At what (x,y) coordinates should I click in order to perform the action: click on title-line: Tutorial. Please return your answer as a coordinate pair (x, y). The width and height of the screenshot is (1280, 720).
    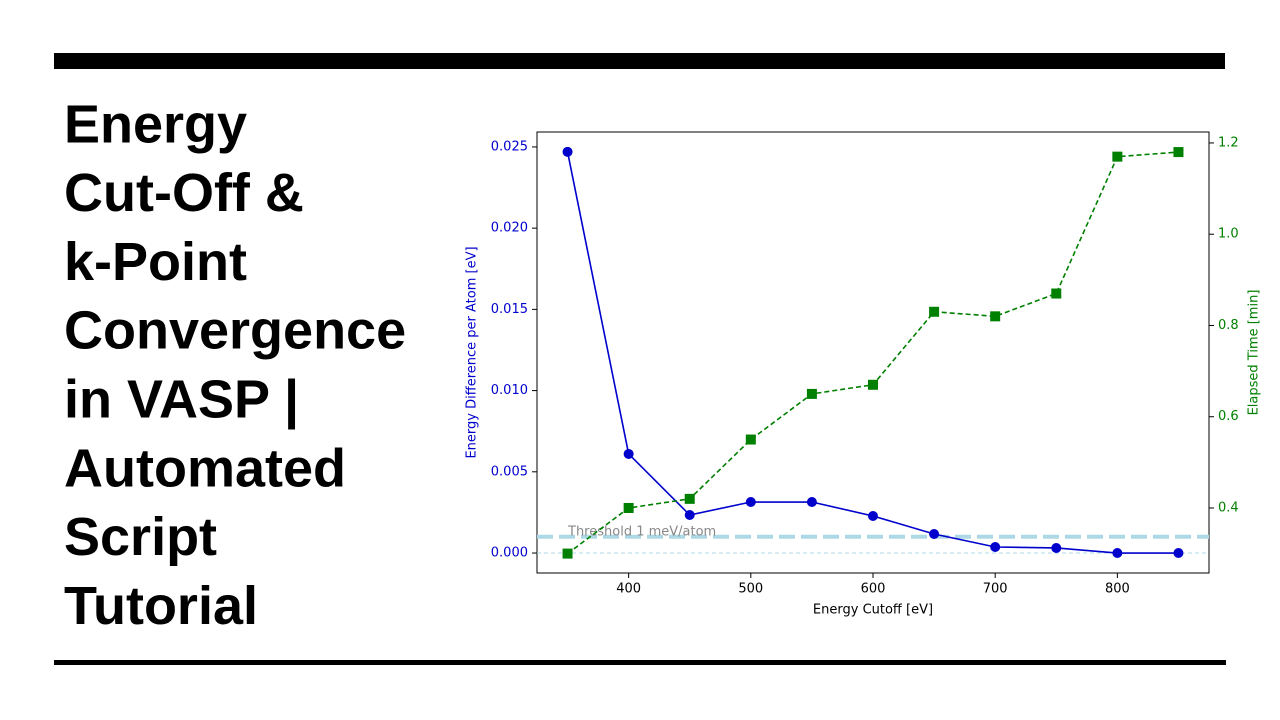
    Looking at the image, I should click on (161, 606).